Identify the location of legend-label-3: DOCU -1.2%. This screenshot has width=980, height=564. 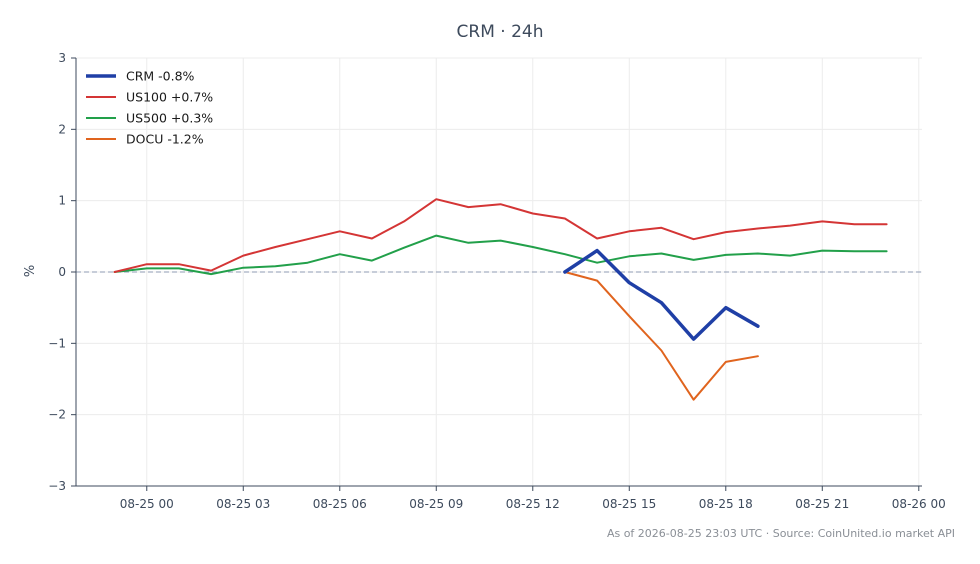
(165, 139).